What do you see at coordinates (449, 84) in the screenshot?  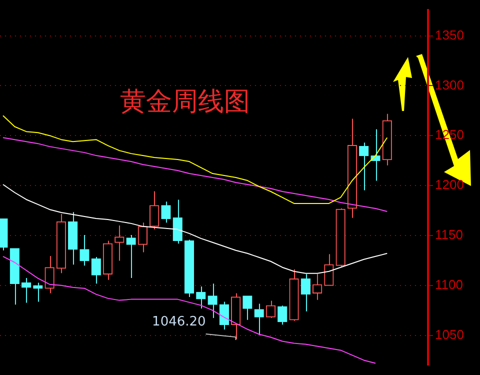 I see `y-tick-label: 1300` at bounding box center [449, 84].